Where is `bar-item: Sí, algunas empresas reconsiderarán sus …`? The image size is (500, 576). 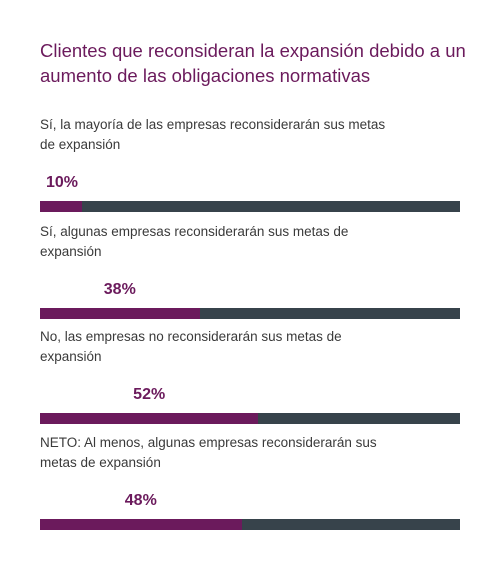
bar-item: Sí, algunas empresas reconsiderarán sus … is located at coordinates (250, 272).